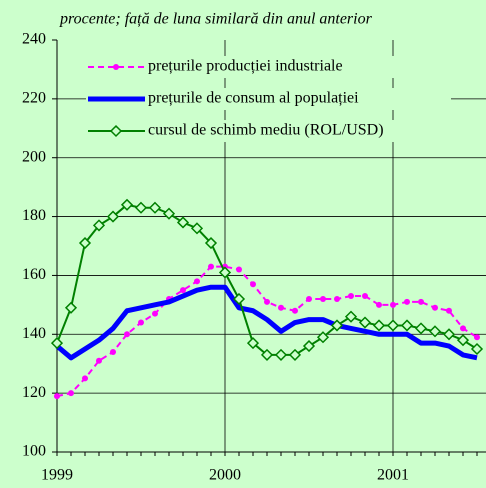 The width and height of the screenshot is (486, 488). What do you see at coordinates (34, 215) in the screenshot?
I see `y-tick-label: 180` at bounding box center [34, 215].